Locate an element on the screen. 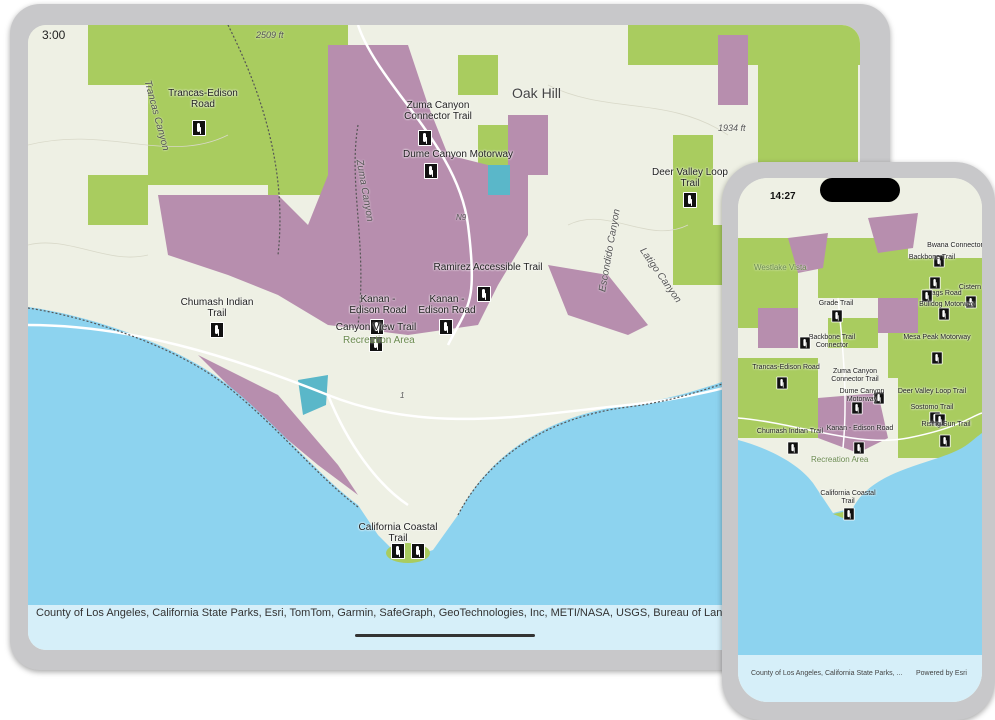  map-label: 1 is located at coordinates (402, 395).